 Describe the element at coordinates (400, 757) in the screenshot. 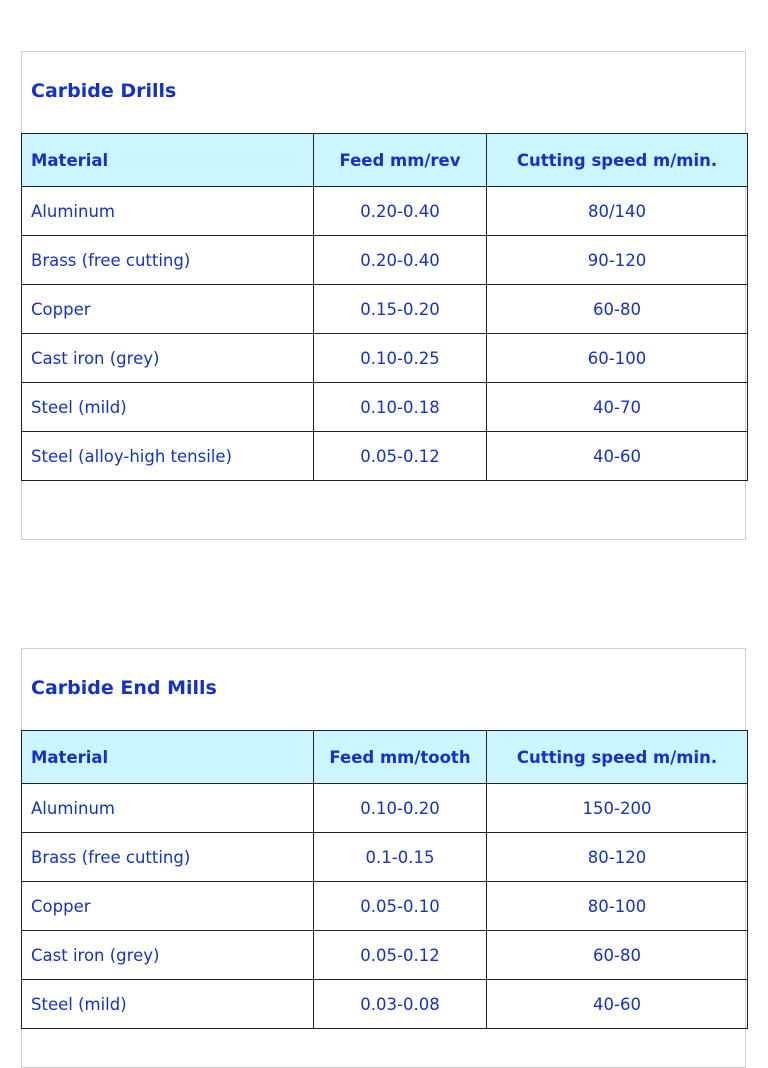

I see `header-feed: Feed mm/tooth` at that location.